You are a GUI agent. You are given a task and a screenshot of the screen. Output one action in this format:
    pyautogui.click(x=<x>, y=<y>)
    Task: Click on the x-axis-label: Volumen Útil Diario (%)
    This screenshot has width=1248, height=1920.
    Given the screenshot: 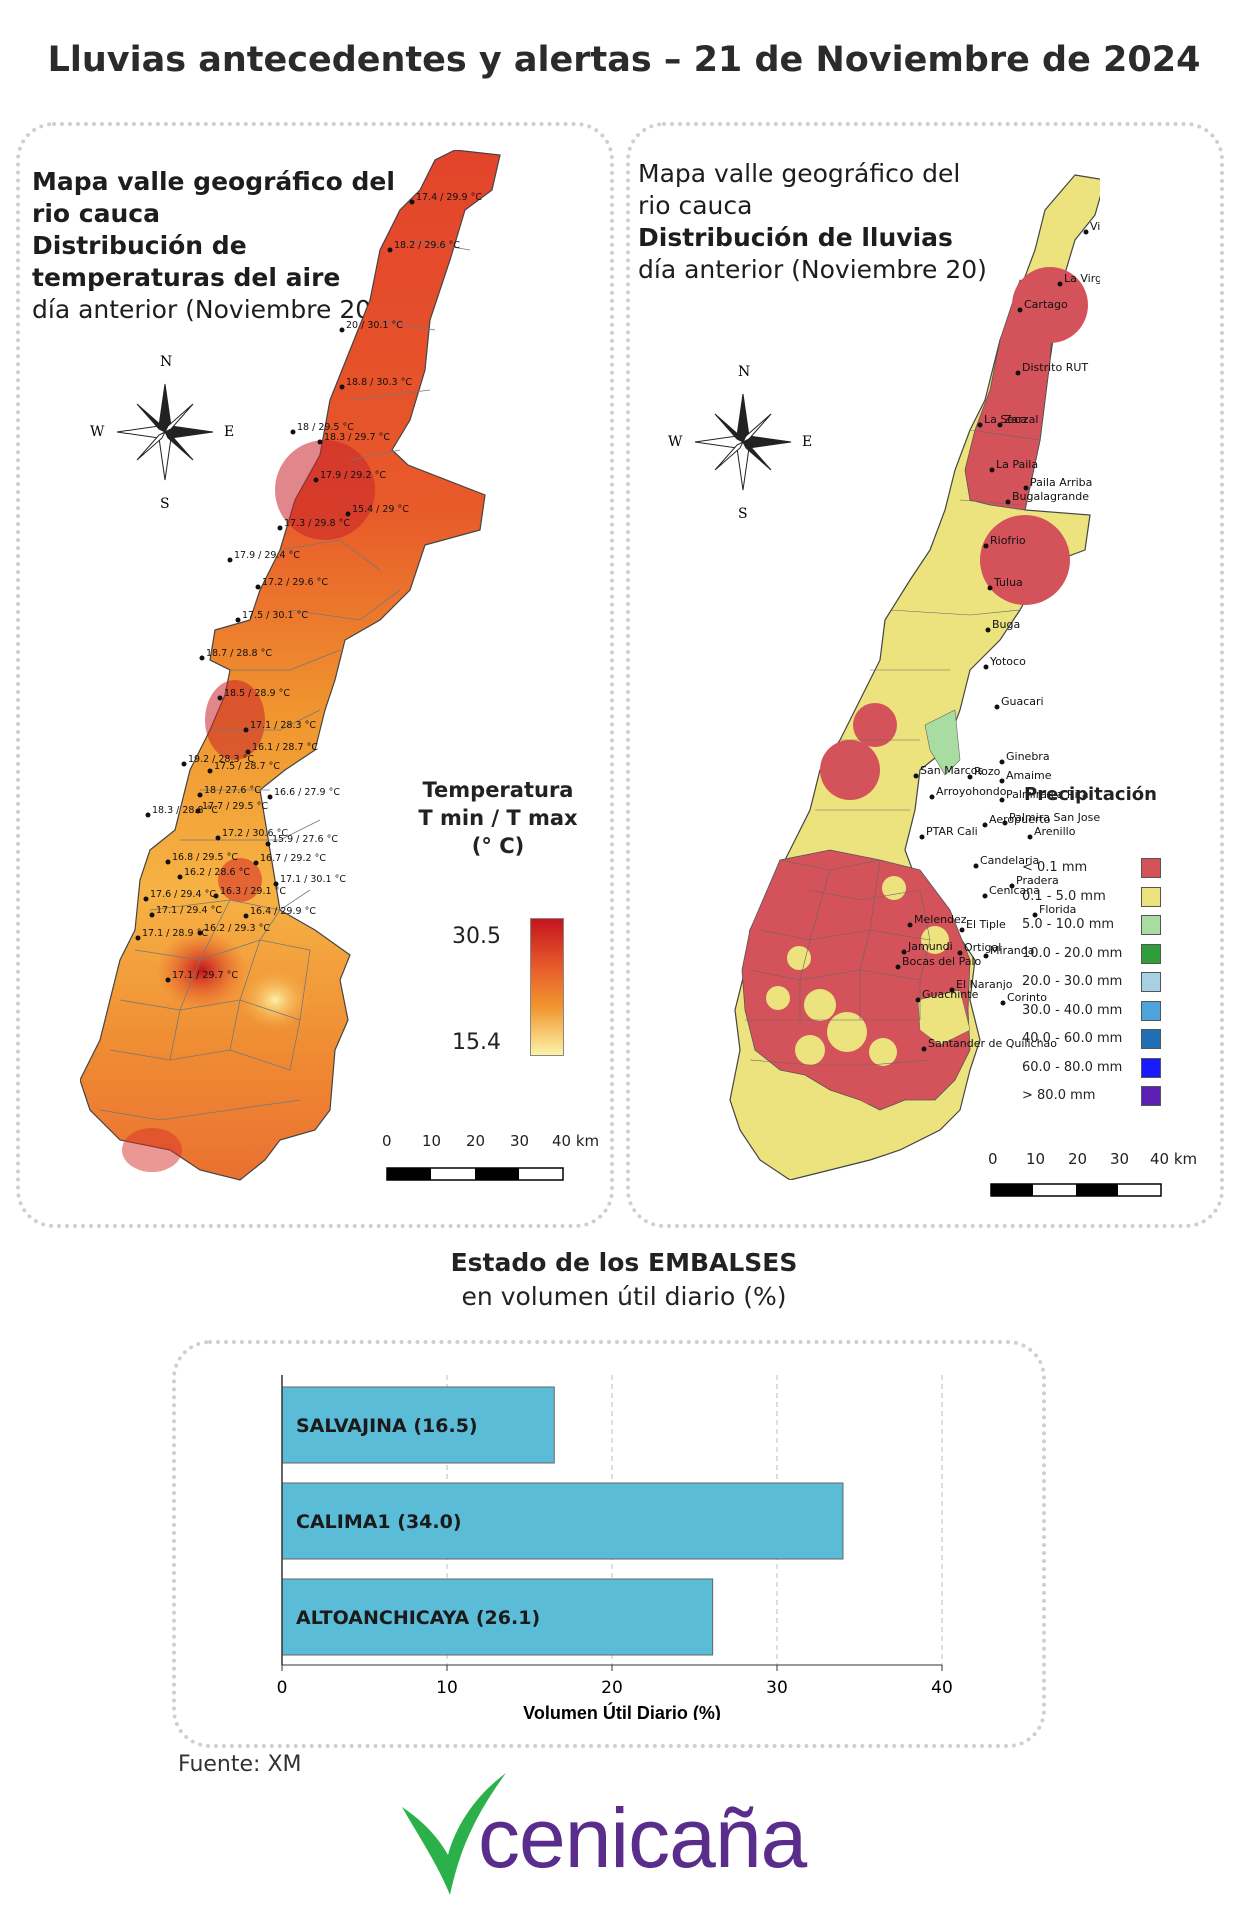 What is the action you would take?
    pyautogui.click(x=622, y=1711)
    